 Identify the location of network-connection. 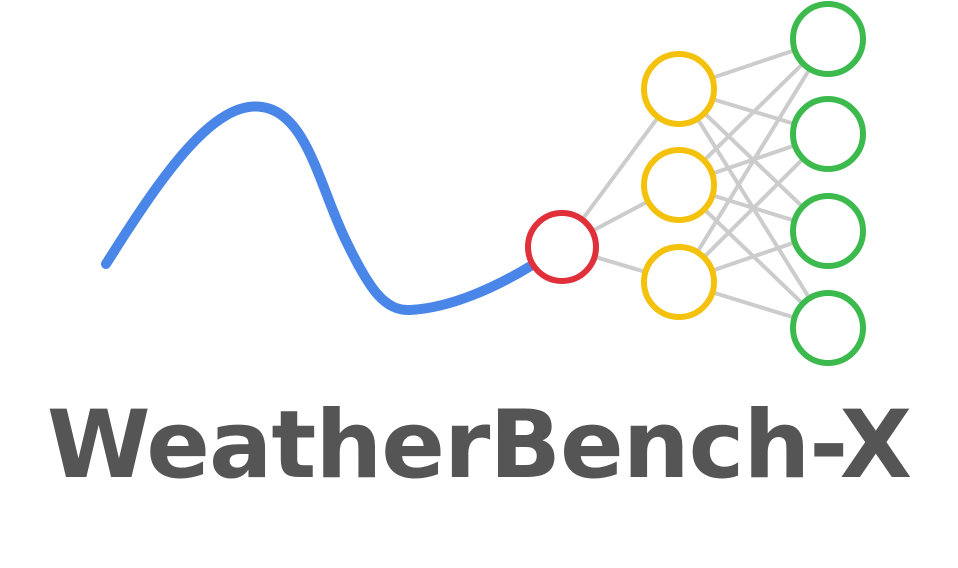
(753, 160).